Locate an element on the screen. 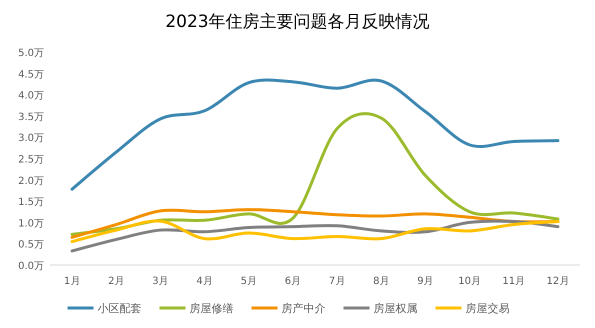  y-tick-label: 4.0万 is located at coordinates (31, 96).